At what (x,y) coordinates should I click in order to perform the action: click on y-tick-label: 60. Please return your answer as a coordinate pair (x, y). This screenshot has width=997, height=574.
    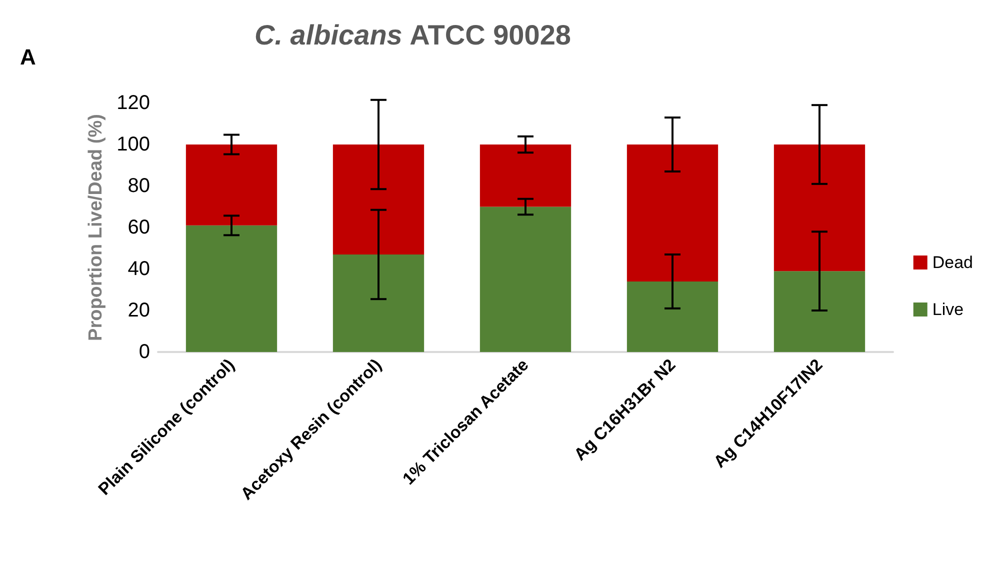
    Looking at the image, I should click on (139, 227).